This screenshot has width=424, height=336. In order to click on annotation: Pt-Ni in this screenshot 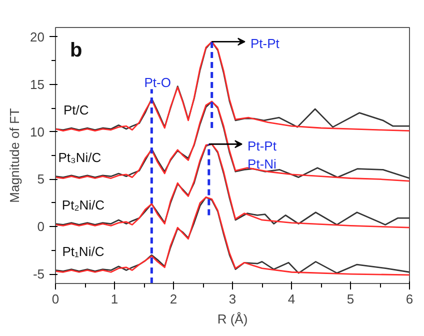, I will do `click(262, 164)`.